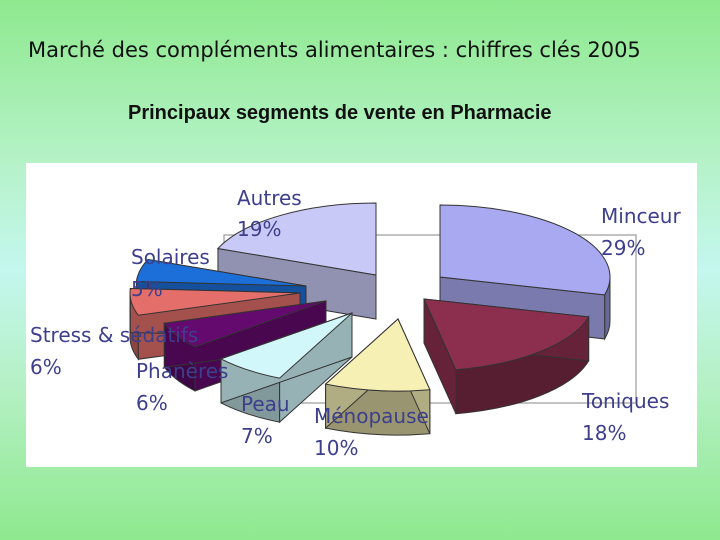  What do you see at coordinates (604, 433) in the screenshot?
I see `slice-value-1: 18%` at bounding box center [604, 433].